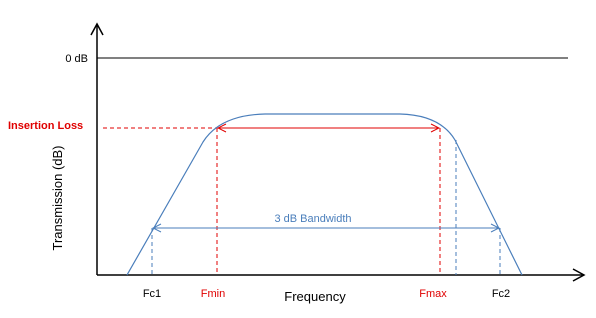  Describe the element at coordinates (76, 59) in the screenshot. I see `zero-db-label: 0 dB` at that location.